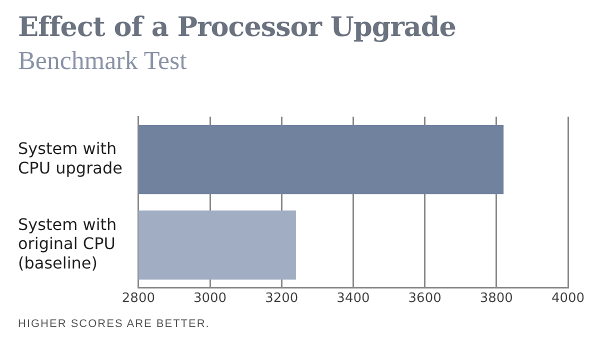 Image resolution: width=600 pixels, height=350 pixels. Describe the element at coordinates (568, 298) in the screenshot. I see `x-tick-label: 4000` at that location.